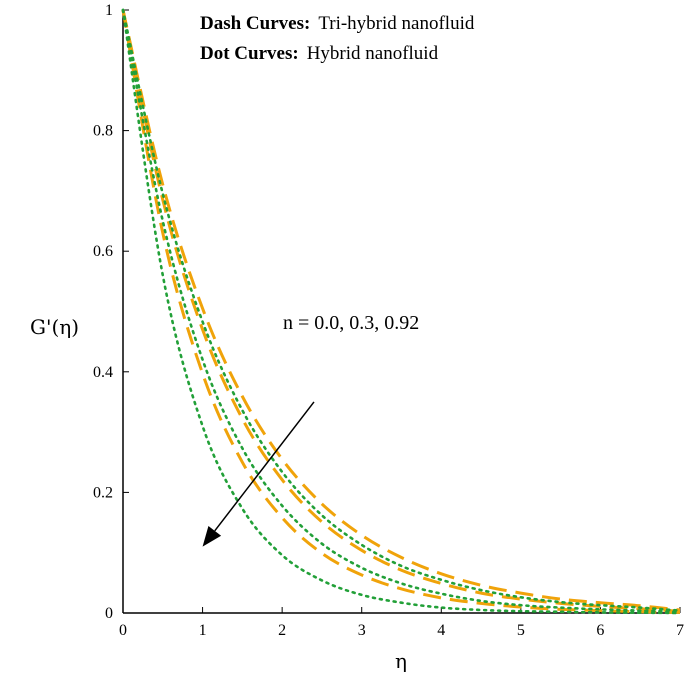 The image size is (685, 688). I want to click on svg-text:Dot Curves: Hybrid nanof: Dot Curves: Hybrid nanofluid, so click(319, 53).